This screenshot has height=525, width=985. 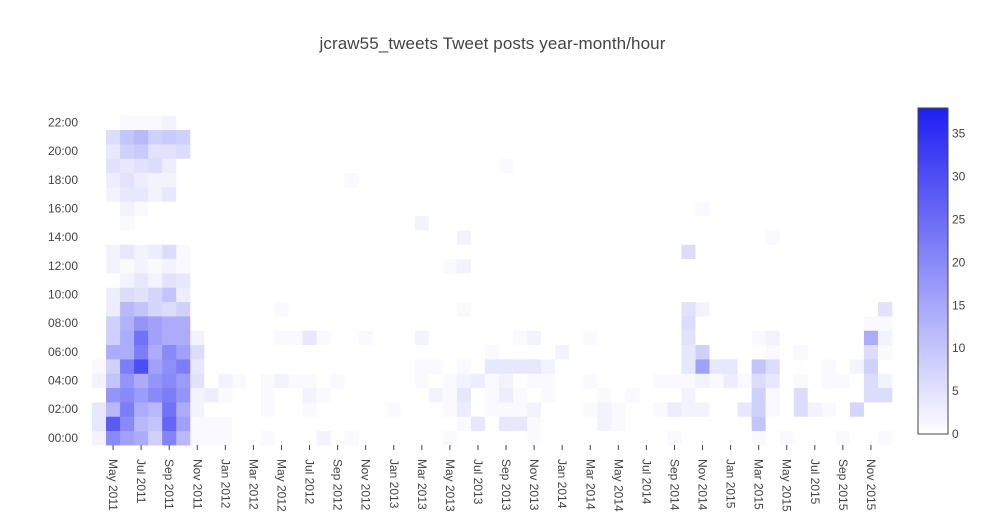 What do you see at coordinates (815, 482) in the screenshot?
I see `x-tick-label: Jul 2015` at bounding box center [815, 482].